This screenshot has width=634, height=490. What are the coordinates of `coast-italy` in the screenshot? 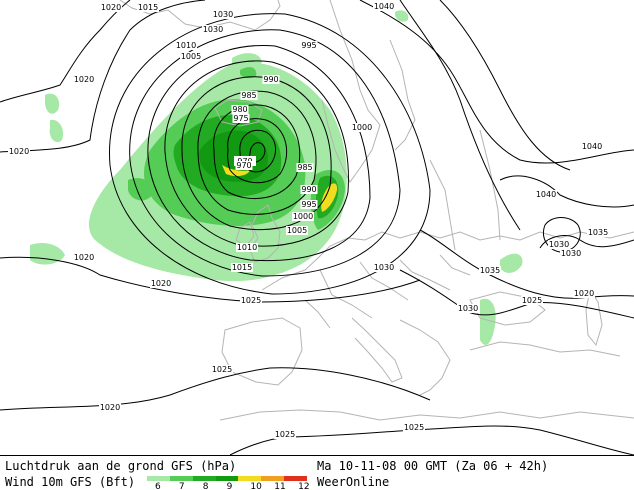 It's located at (377, 350).